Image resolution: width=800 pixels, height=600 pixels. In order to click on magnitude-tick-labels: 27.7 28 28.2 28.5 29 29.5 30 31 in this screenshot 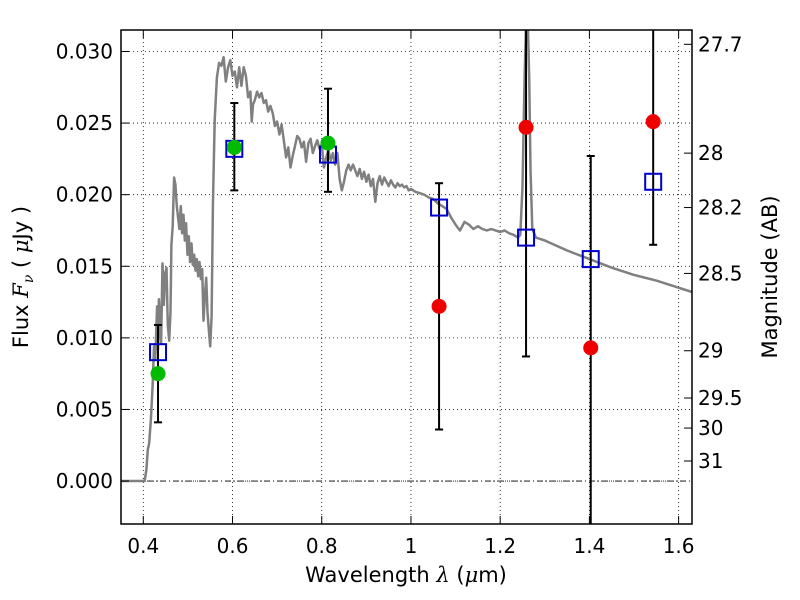, I will do `click(720, 252)`.